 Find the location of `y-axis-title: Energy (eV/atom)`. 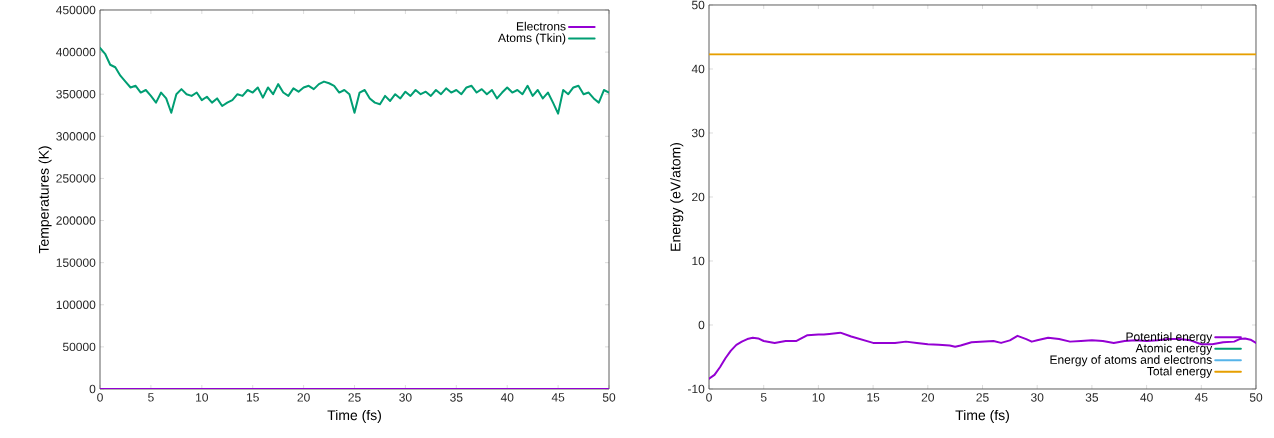

y-axis-title: Energy (eV/atom) is located at coordinates (677, 197).